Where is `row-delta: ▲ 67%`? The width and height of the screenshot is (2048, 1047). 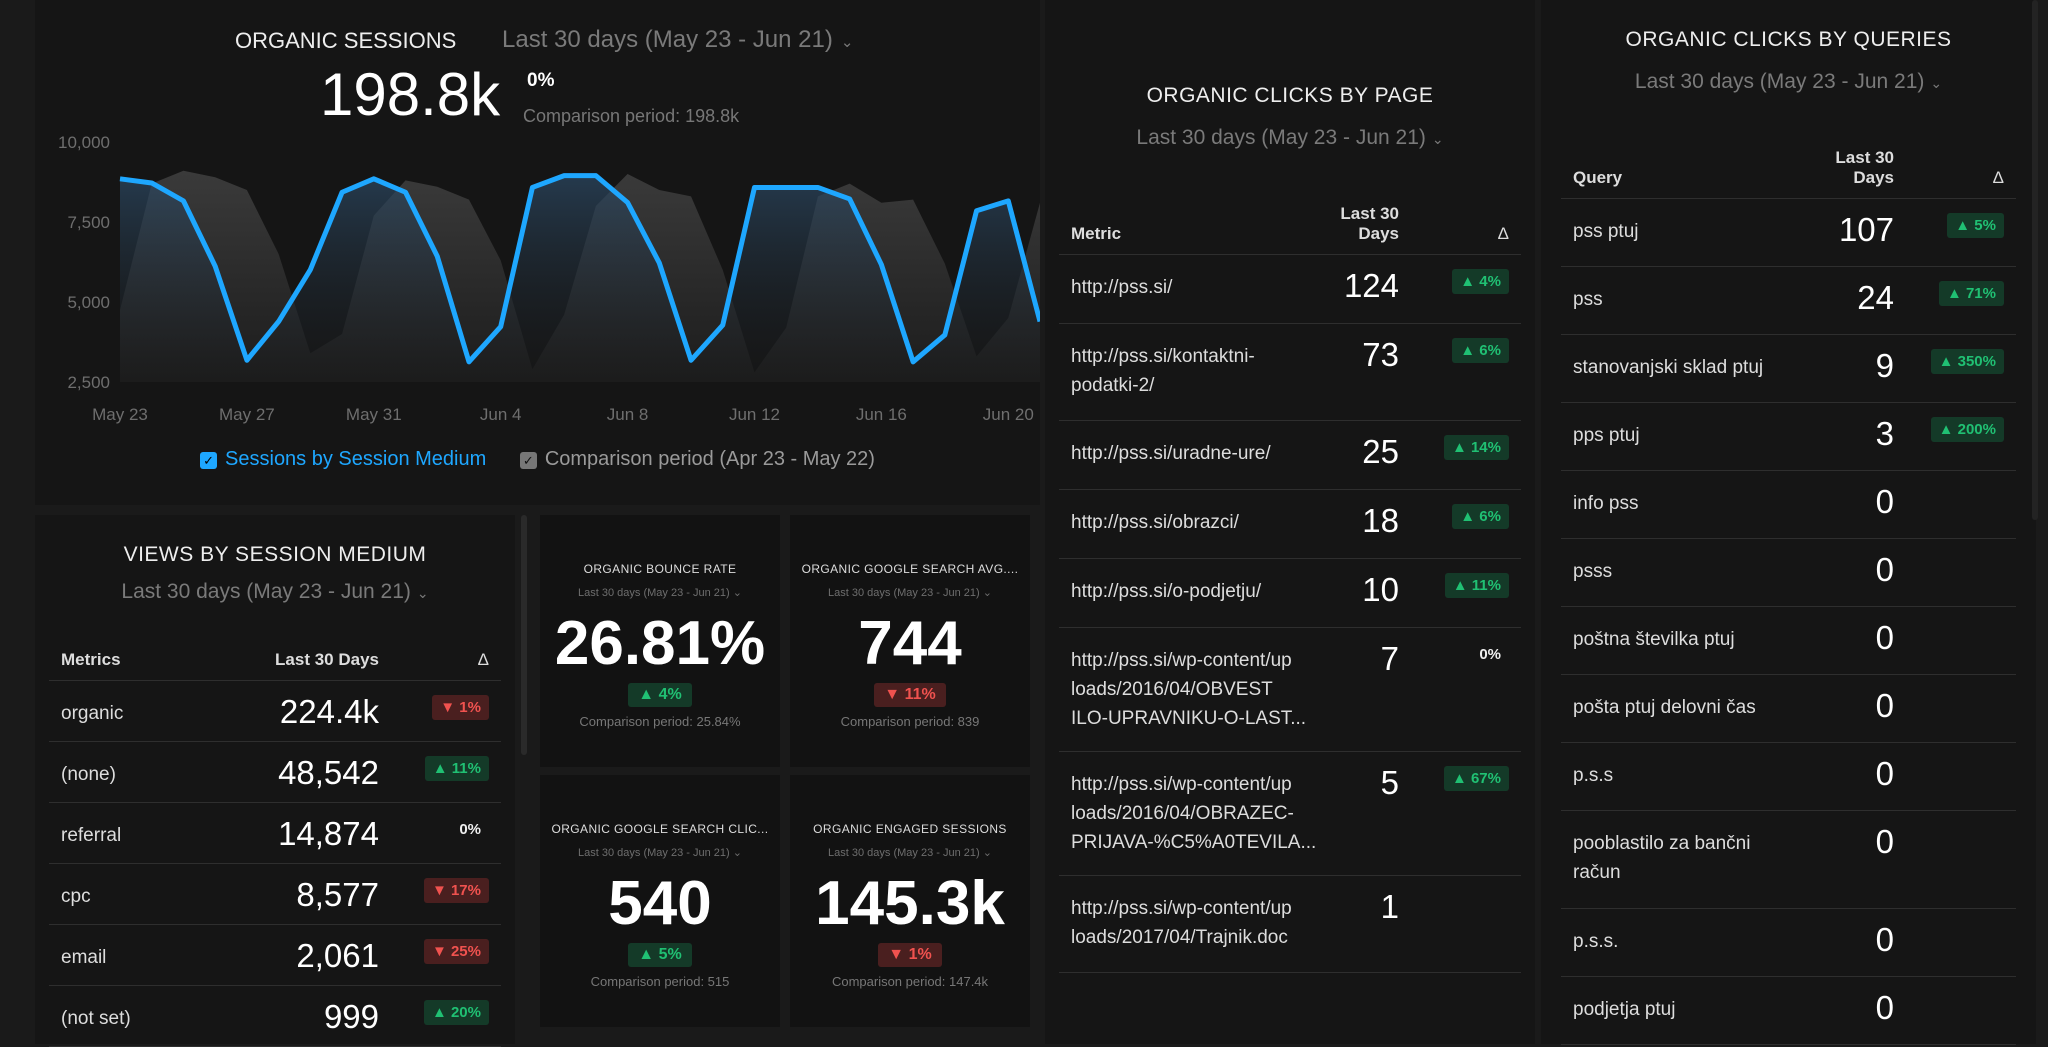 row-delta: ▲ 67% is located at coordinates (1466, 813).